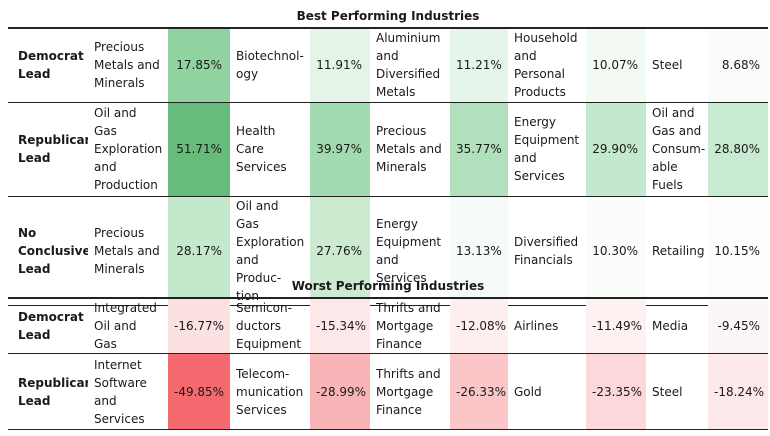 The width and height of the screenshot is (770, 436). I want to click on performance-value: 10.30%, so click(616, 251).